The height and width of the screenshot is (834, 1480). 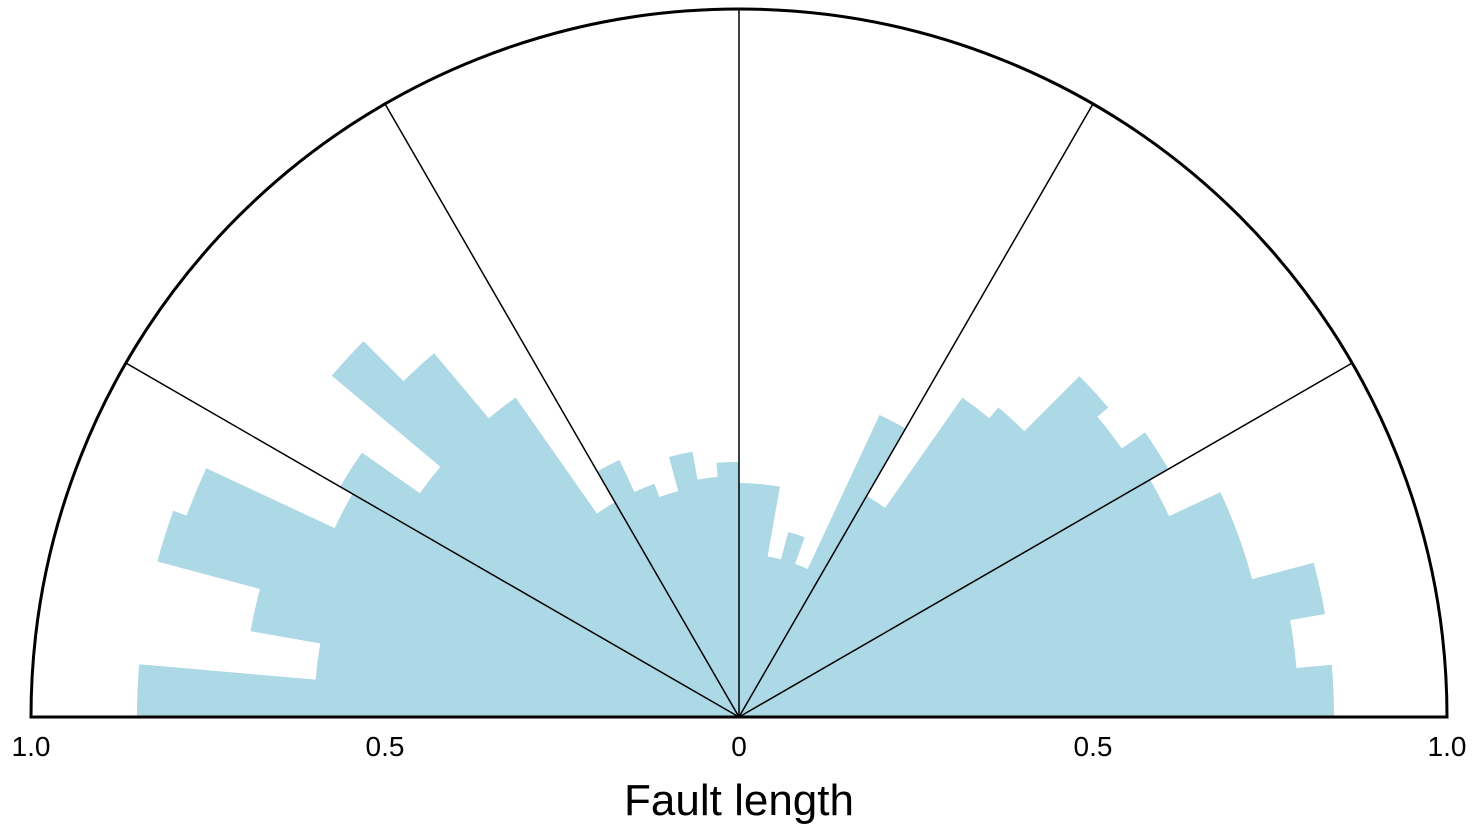 What do you see at coordinates (739, 800) in the screenshot?
I see `x-axis-title: Fault length` at bounding box center [739, 800].